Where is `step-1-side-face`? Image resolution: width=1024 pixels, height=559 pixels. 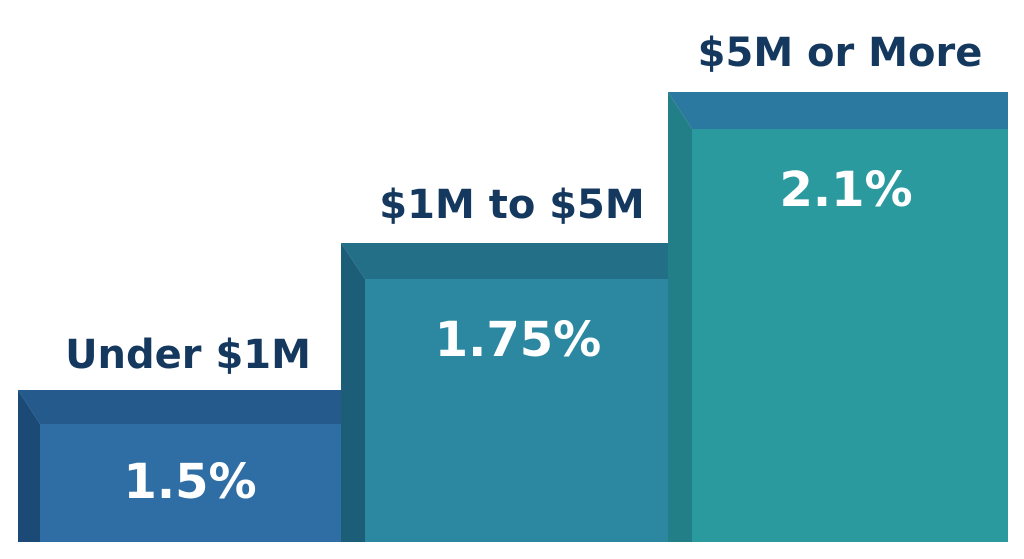 step-1-side-face is located at coordinates (29, 466).